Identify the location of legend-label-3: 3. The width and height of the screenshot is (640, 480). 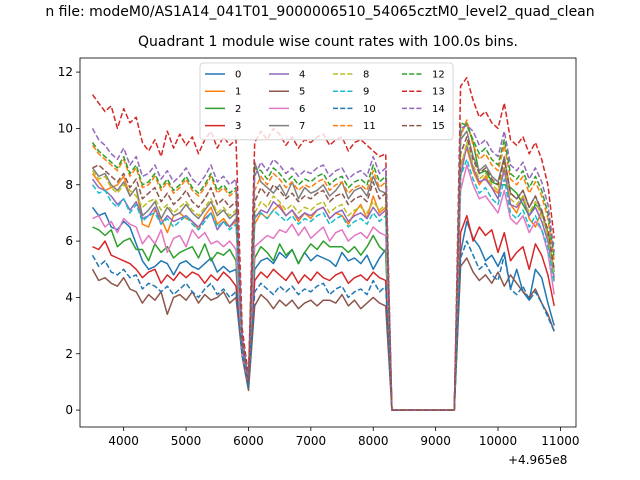
(238, 126).